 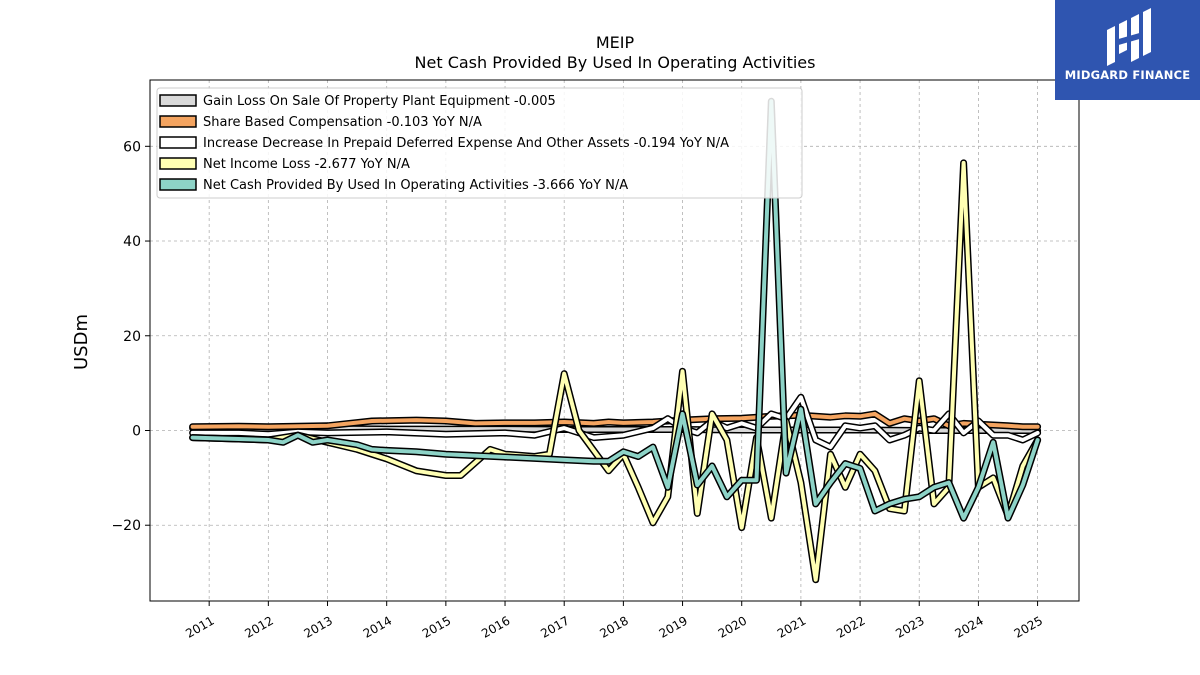 What do you see at coordinates (436, 626) in the screenshot?
I see `x-tick-label: 2015` at bounding box center [436, 626].